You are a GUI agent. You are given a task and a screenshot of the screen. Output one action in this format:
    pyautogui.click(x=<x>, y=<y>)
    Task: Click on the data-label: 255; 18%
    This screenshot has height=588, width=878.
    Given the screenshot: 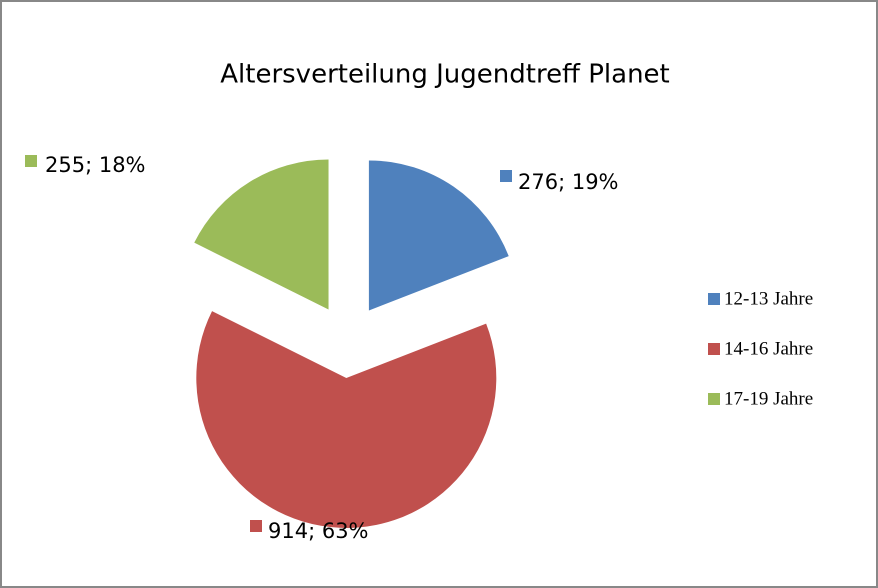 What is the action you would take?
    pyautogui.click(x=95, y=165)
    